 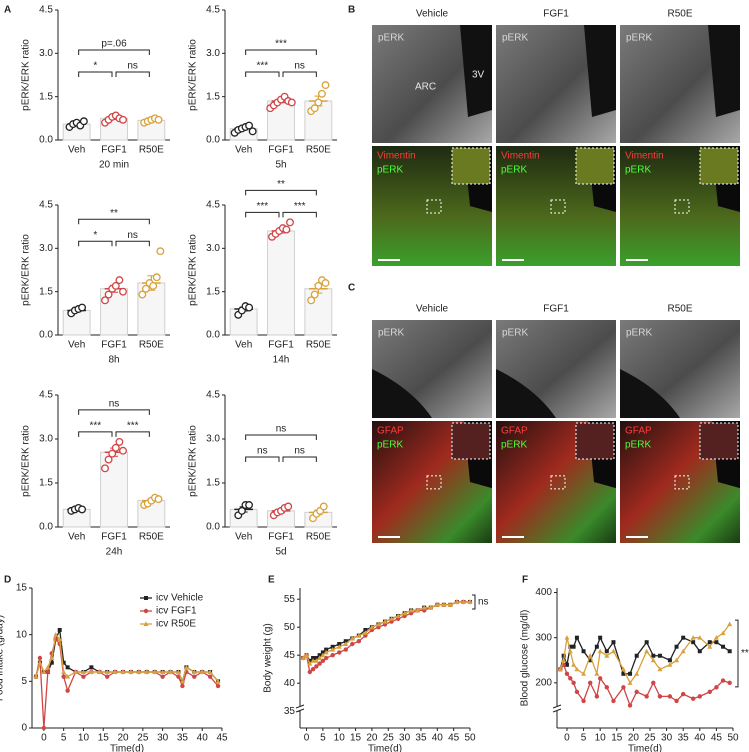 I want to click on significance-label: *, so click(x=95, y=66).